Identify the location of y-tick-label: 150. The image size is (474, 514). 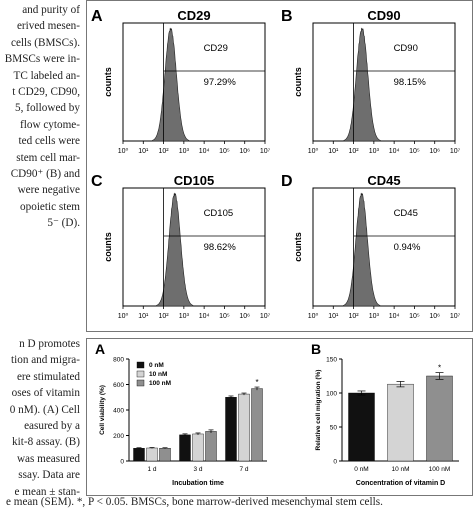
(331, 360).